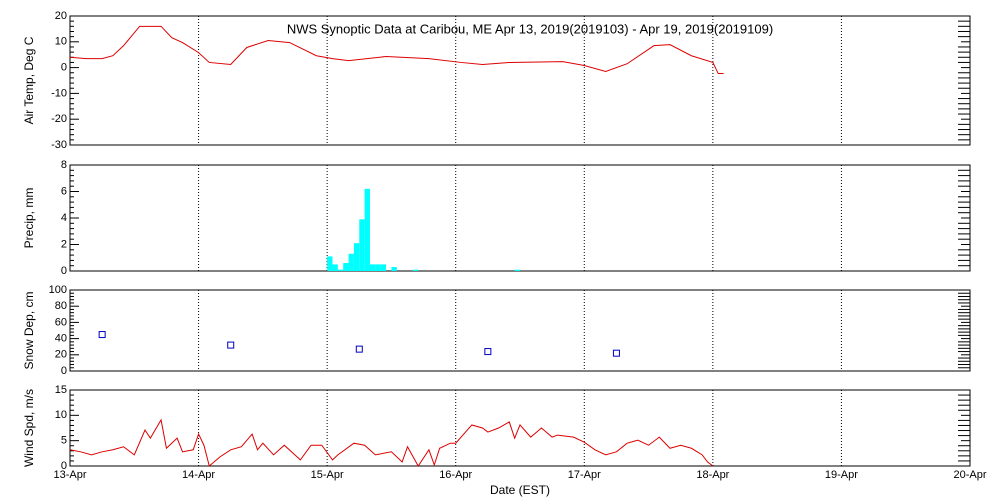  What do you see at coordinates (64, 441) in the screenshot?
I see `y-tick-label: 5` at bounding box center [64, 441].